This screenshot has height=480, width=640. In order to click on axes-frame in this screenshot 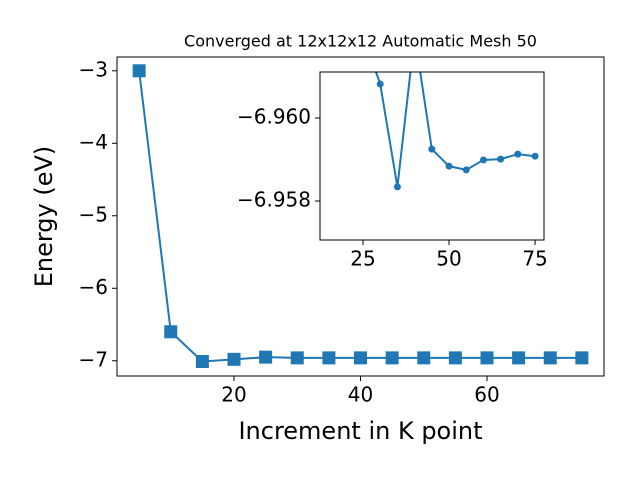, I will do `click(432, 156)`.